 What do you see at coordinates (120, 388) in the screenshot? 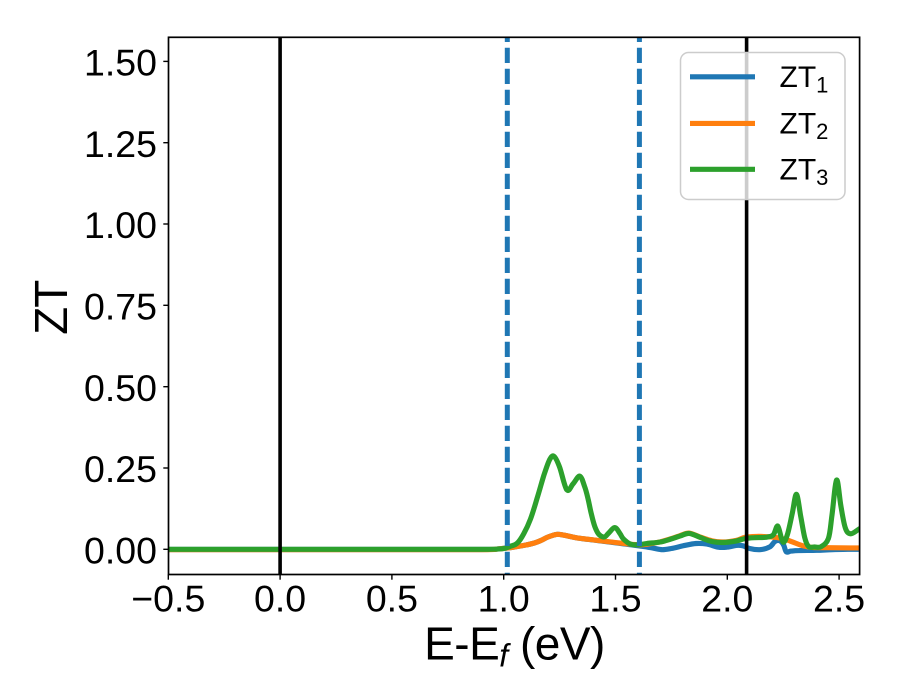
I see `svg-text: 0.50` at bounding box center [120, 388].